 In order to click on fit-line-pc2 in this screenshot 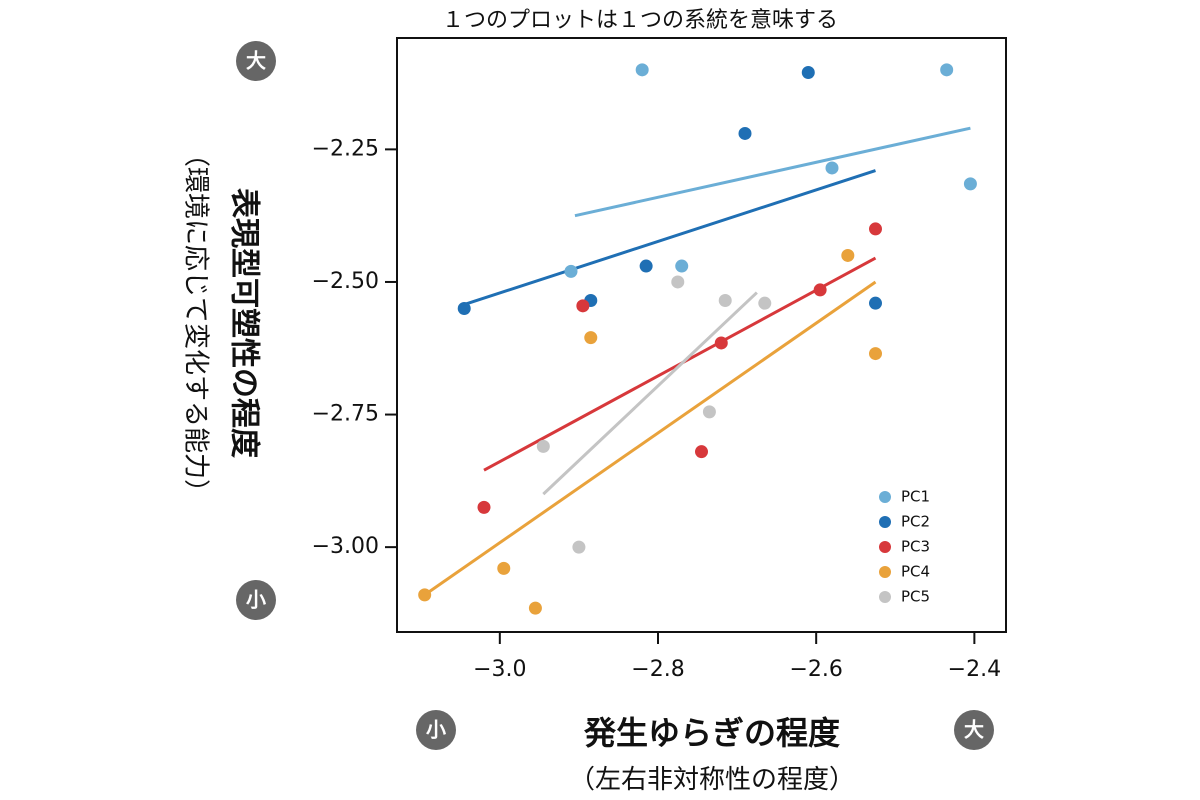, I will do `click(667, 238)`.